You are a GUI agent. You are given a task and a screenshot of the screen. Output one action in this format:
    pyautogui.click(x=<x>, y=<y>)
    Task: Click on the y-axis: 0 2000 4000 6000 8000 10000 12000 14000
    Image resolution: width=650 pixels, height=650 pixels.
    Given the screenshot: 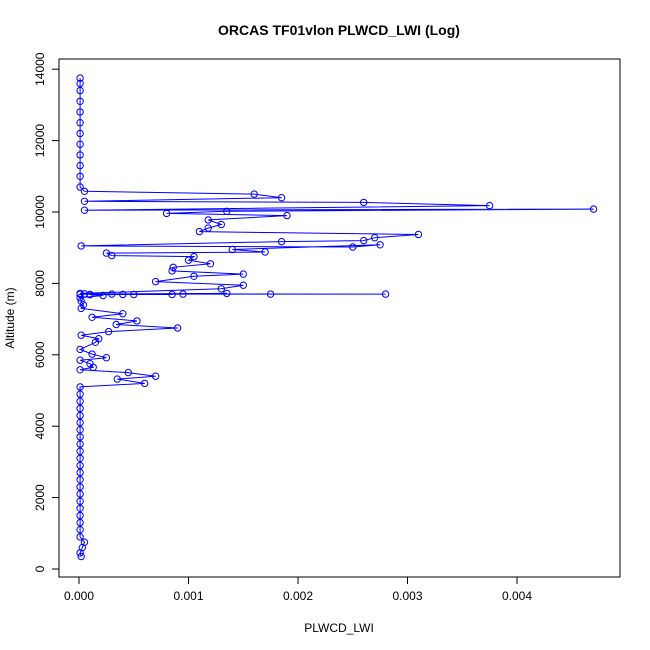 What is the action you would take?
    pyautogui.click(x=46, y=312)
    